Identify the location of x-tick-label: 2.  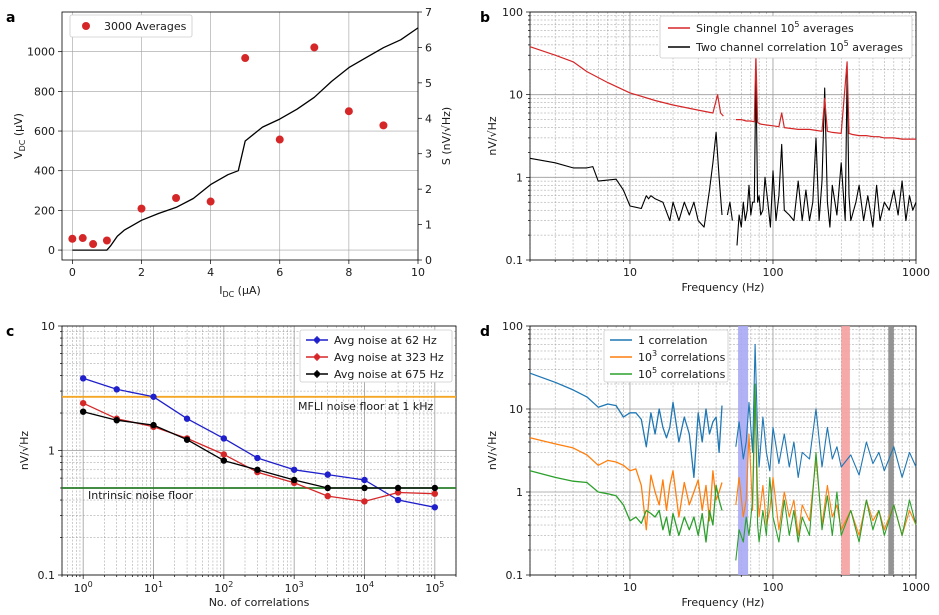
(141, 272).